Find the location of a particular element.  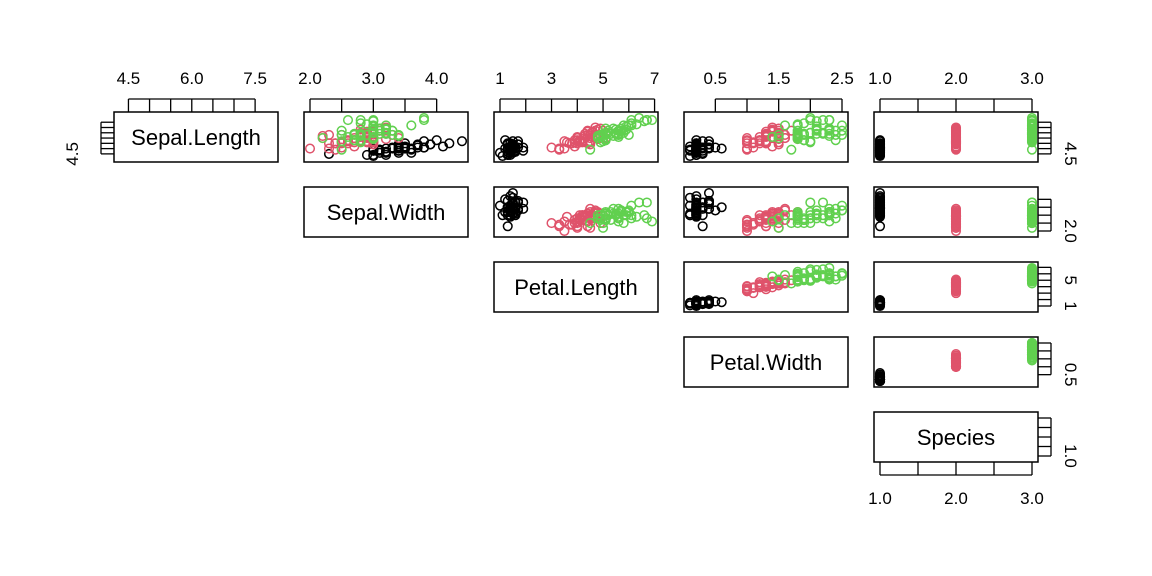

bottom-axis-species: 1.0 2.0 3.0 is located at coordinates (956, 485).